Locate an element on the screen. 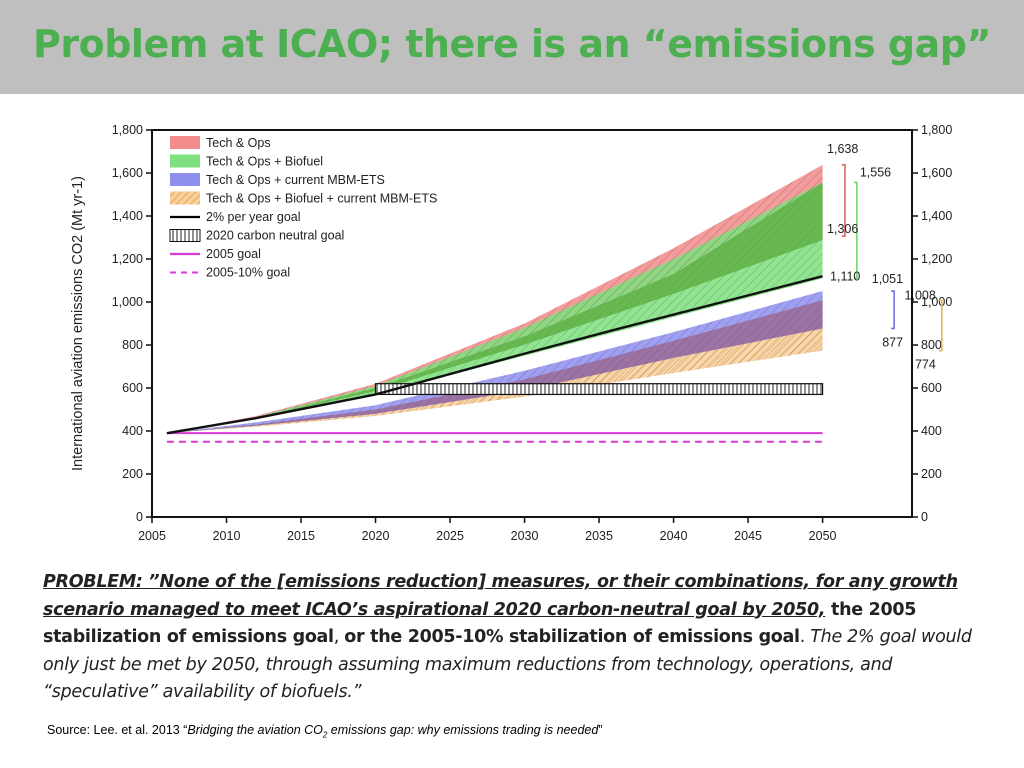 The width and height of the screenshot is (1024, 768). x-tick-label: 2045 is located at coordinates (748, 536).